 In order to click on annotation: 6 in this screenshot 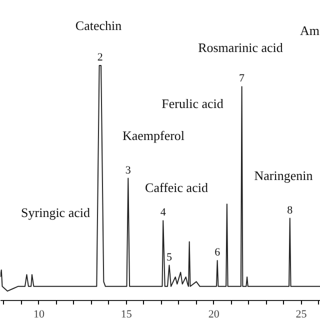, I will do `click(217, 252)`.